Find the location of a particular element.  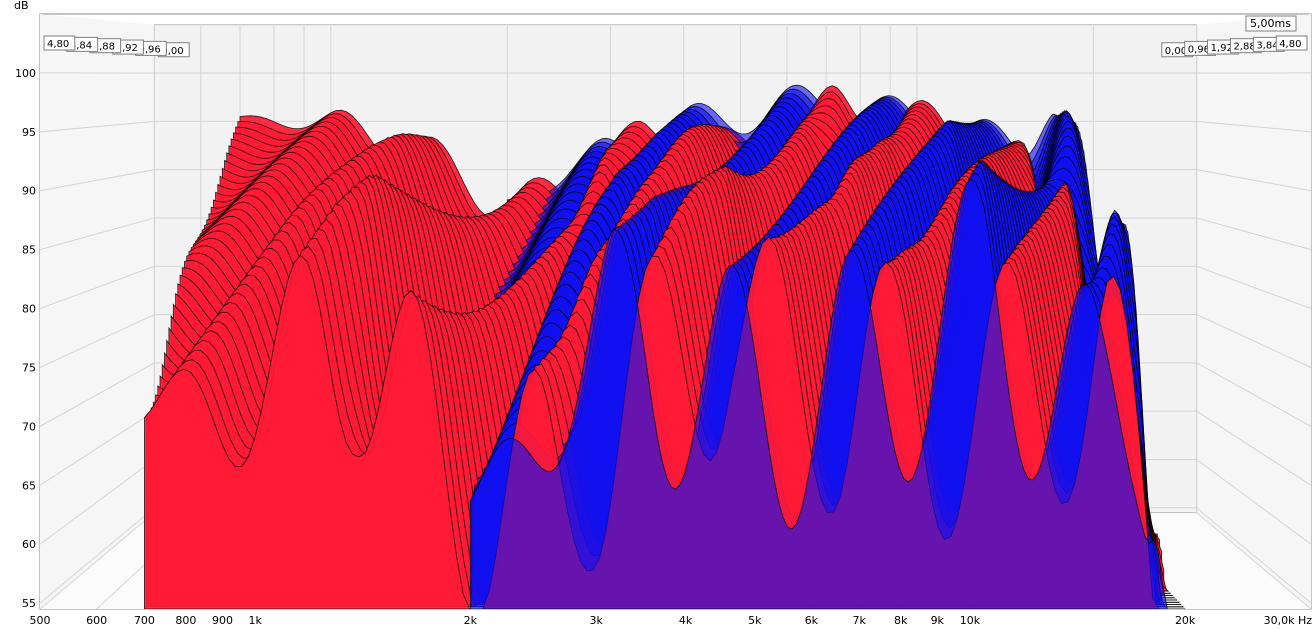

x-tick-label: 4k is located at coordinates (686, 620).